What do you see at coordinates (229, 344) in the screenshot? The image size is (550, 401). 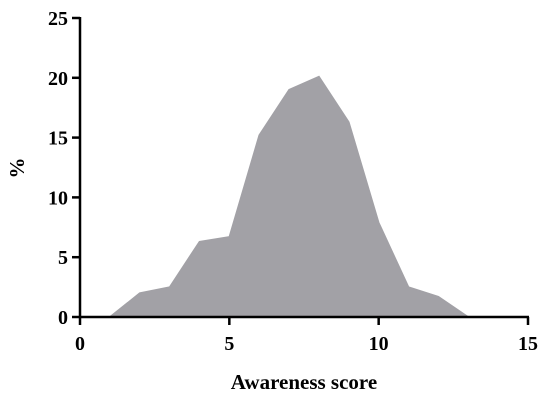 I see `x-tick-label: 5` at bounding box center [229, 344].